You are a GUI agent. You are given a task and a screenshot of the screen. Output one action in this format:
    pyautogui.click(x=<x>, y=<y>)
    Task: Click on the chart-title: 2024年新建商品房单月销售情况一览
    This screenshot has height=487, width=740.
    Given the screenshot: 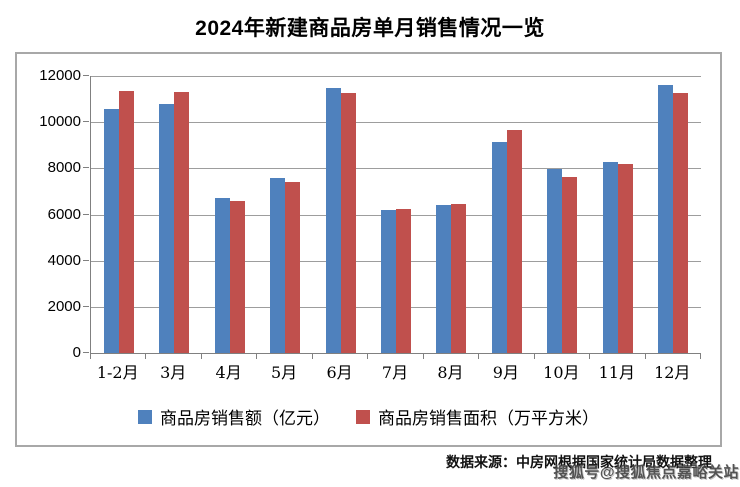 What is the action you would take?
    pyautogui.click(x=370, y=28)
    